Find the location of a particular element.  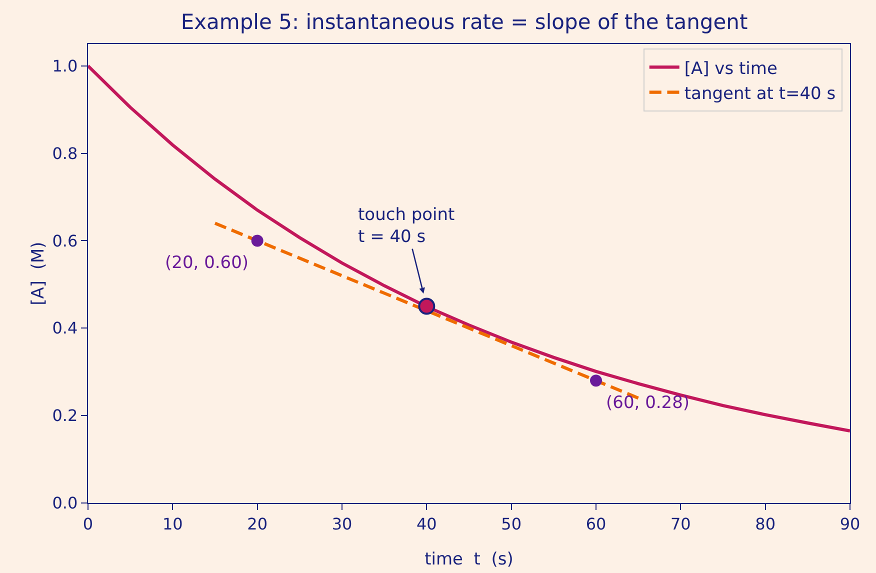

x-tick-label: 60 is located at coordinates (596, 524).